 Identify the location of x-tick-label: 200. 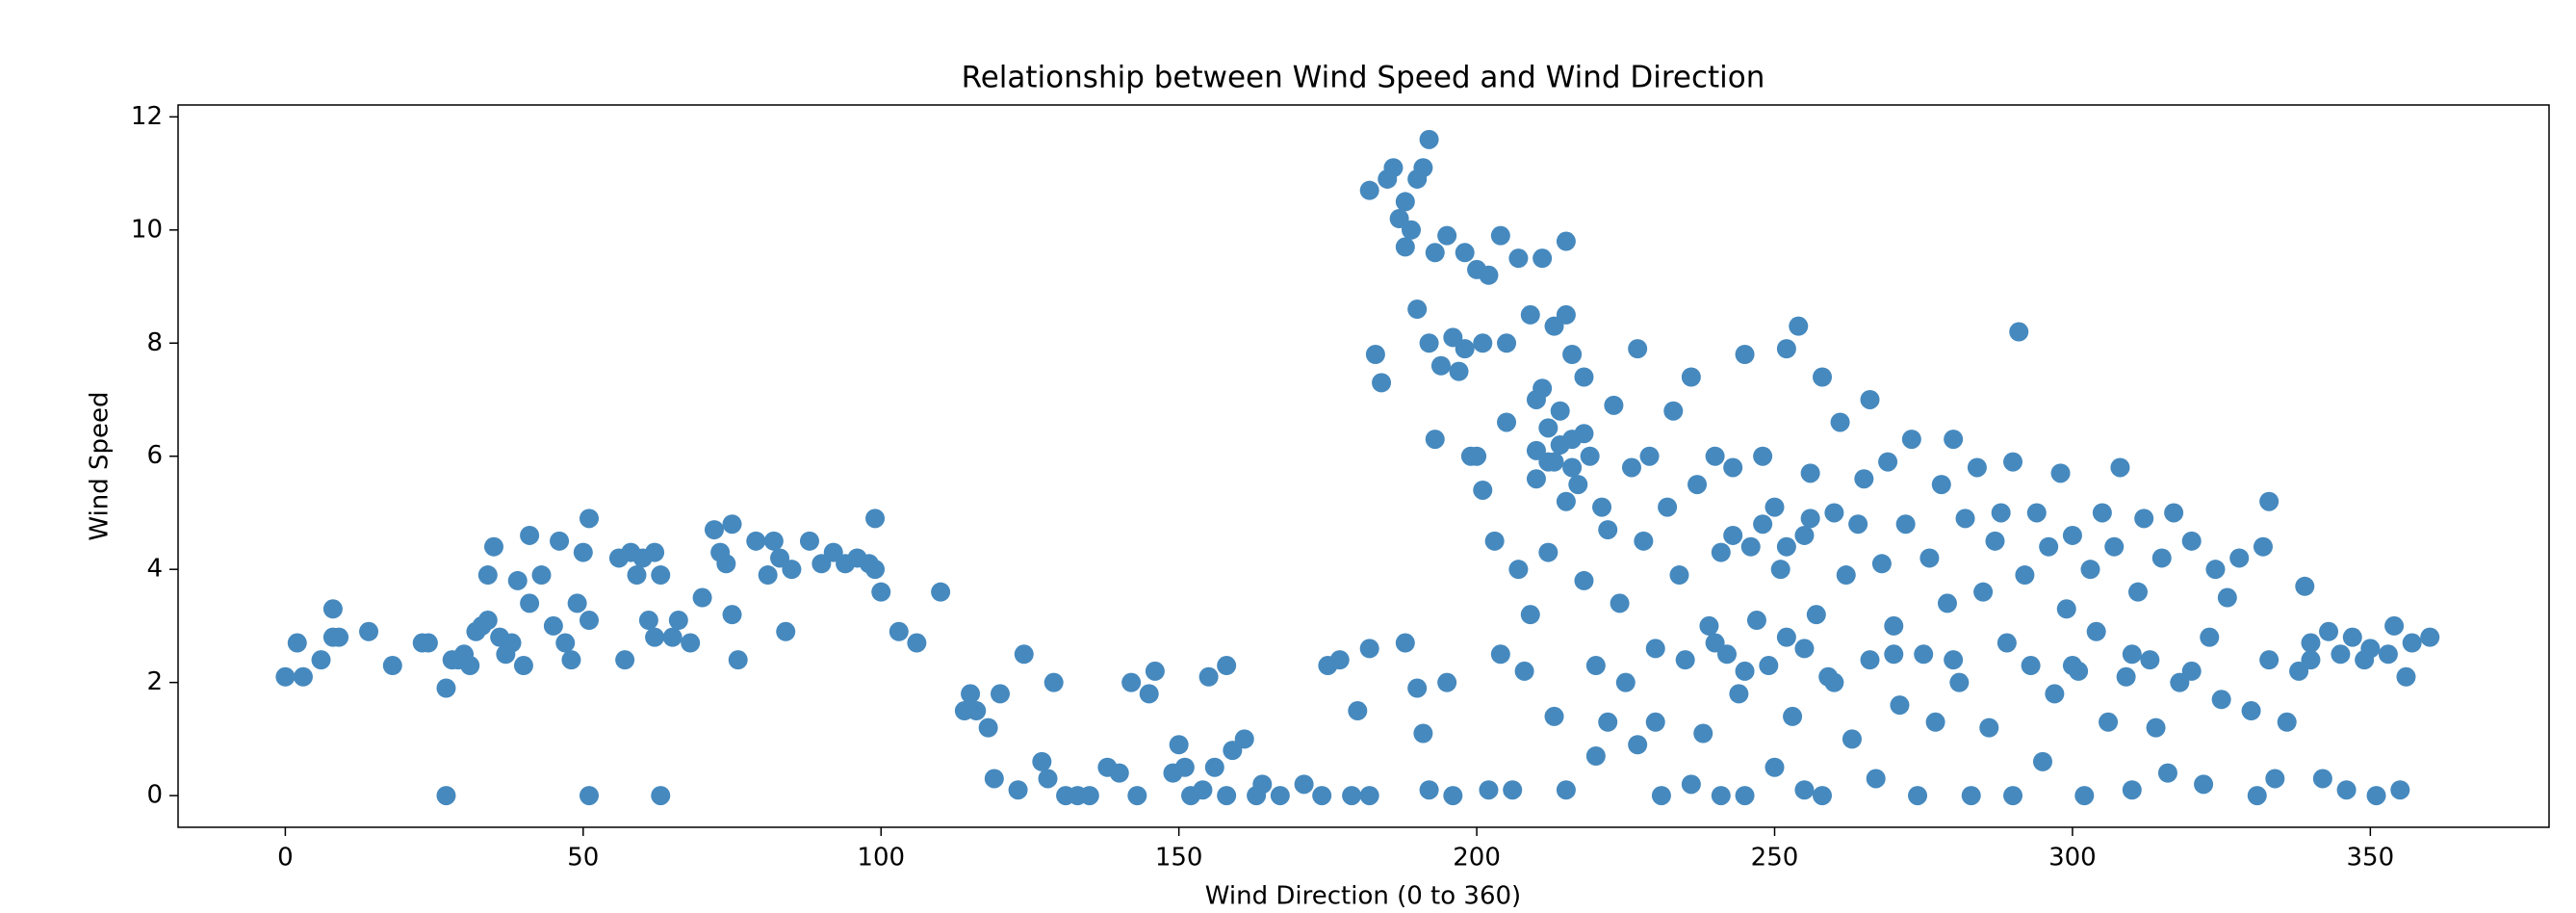
(1477, 858).